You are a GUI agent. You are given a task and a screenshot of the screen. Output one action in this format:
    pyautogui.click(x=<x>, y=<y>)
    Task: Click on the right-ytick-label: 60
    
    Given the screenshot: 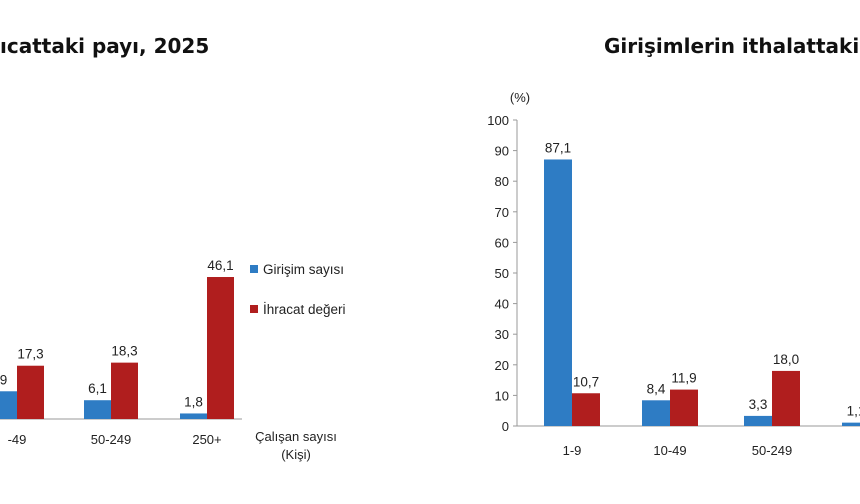 What is the action you would take?
    pyautogui.click(x=502, y=242)
    